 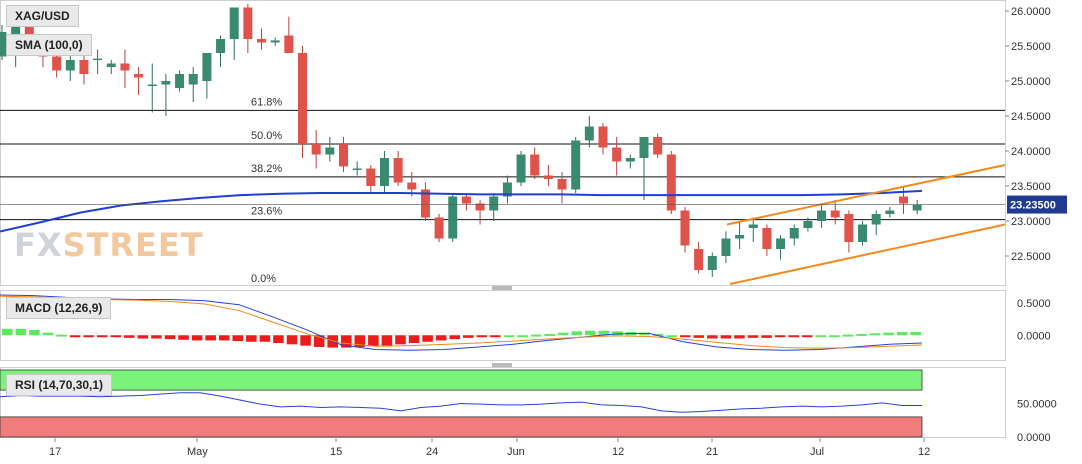 I want to click on current-price-badge, so click(x=1037, y=204).